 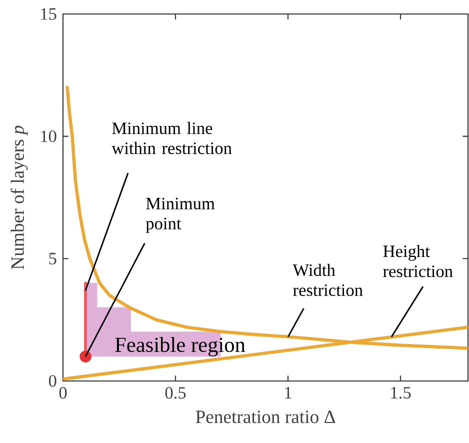 What do you see at coordinates (180, 346) in the screenshot?
I see `annotation: Feasible region` at bounding box center [180, 346].